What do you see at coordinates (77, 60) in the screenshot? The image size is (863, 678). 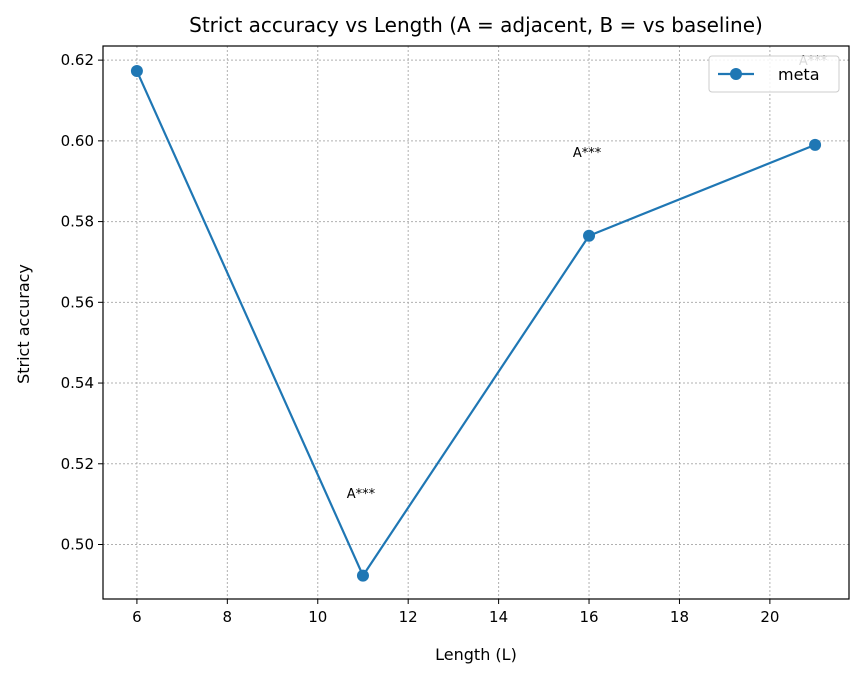 I see `y-tick-label: 0.62` at bounding box center [77, 60].